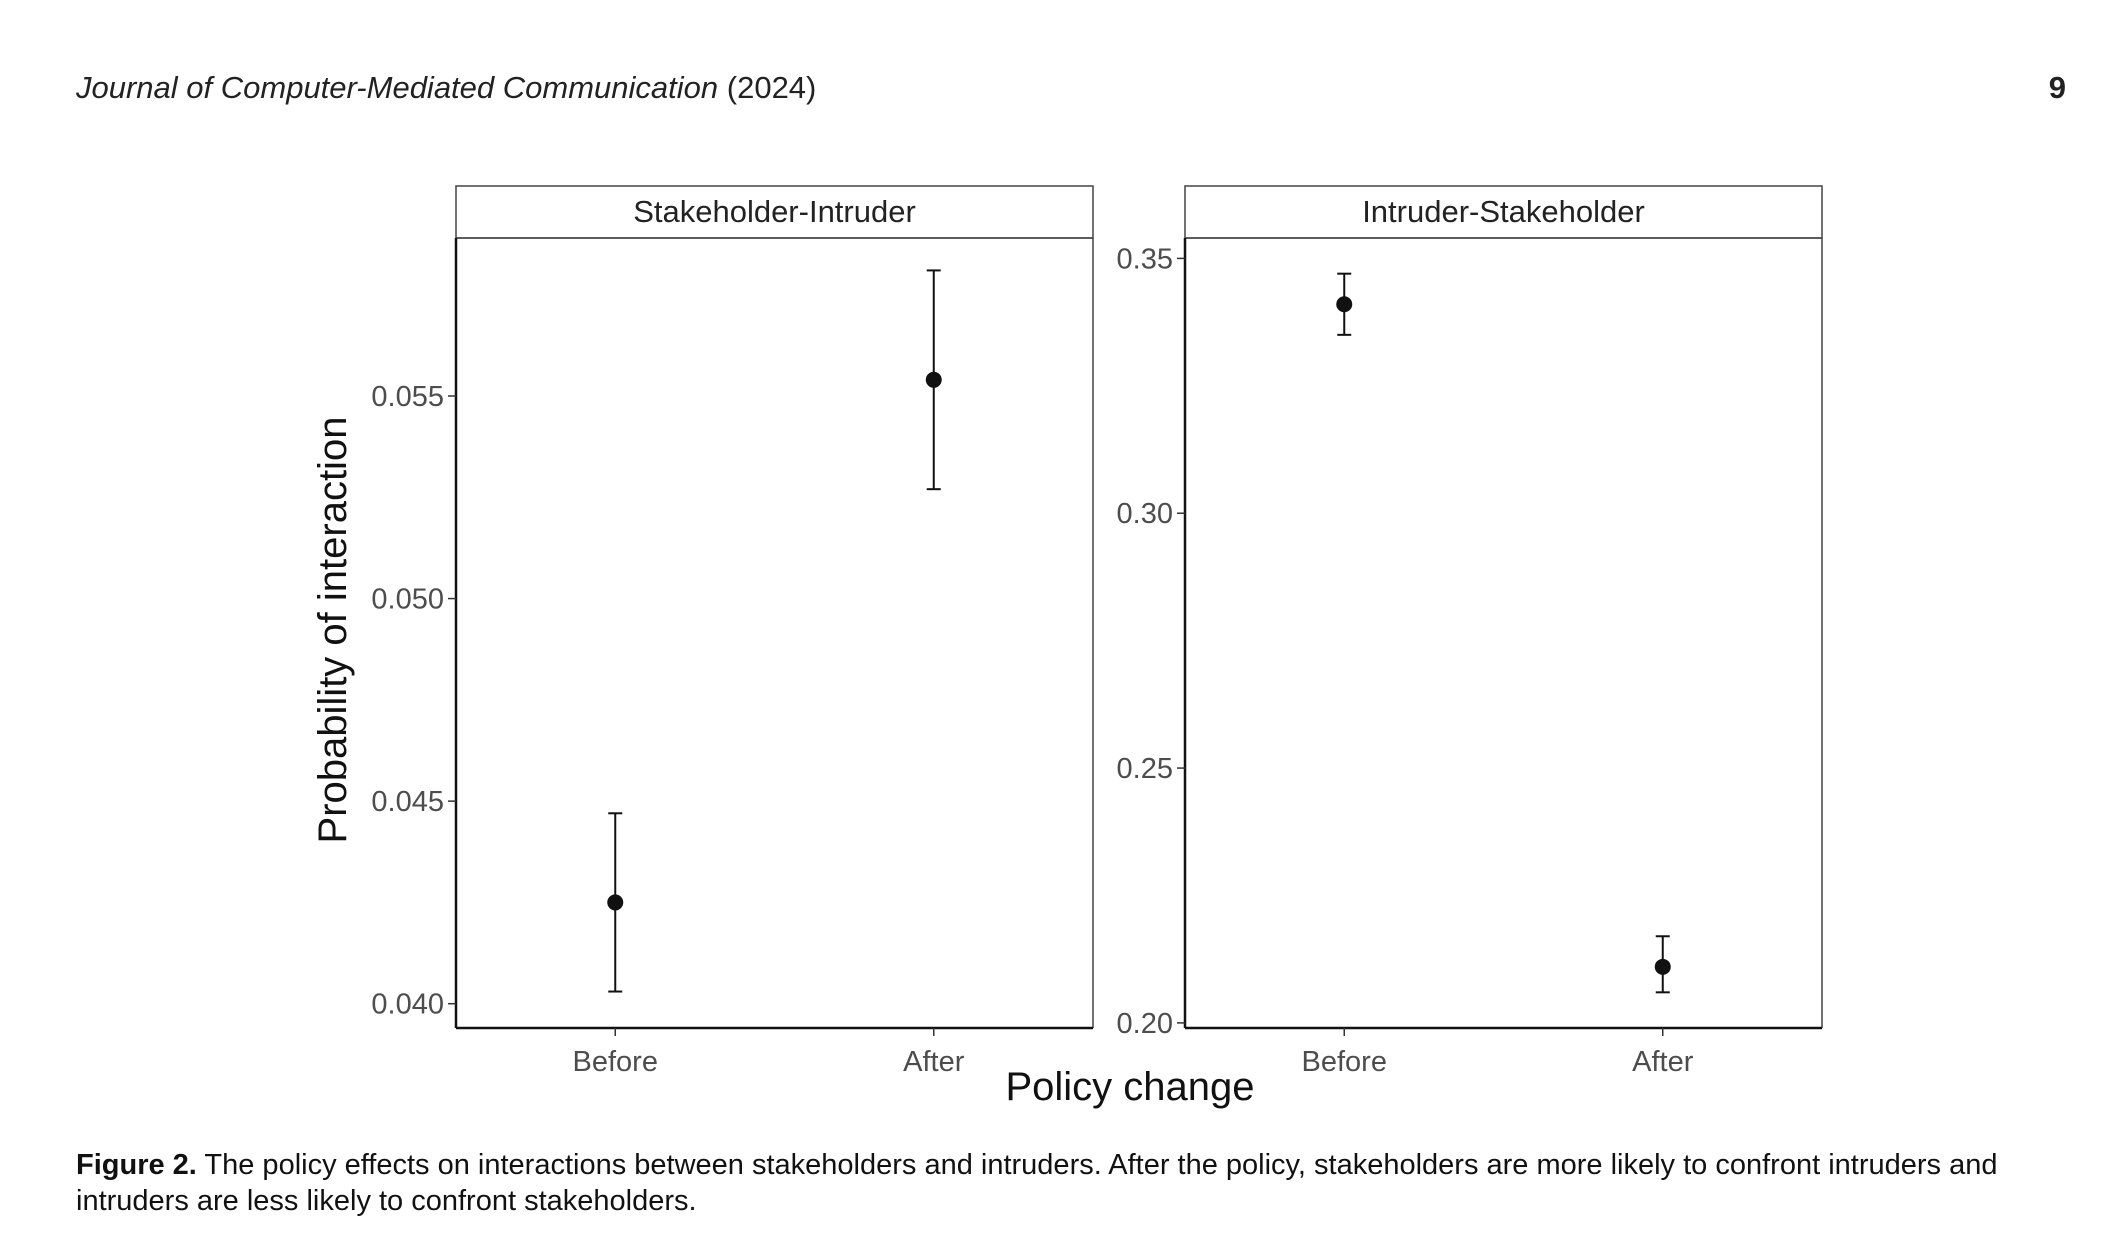 The image size is (2106, 1256). Describe the element at coordinates (407, 397) in the screenshot. I see `y-tick-label: 0.055` at that location.